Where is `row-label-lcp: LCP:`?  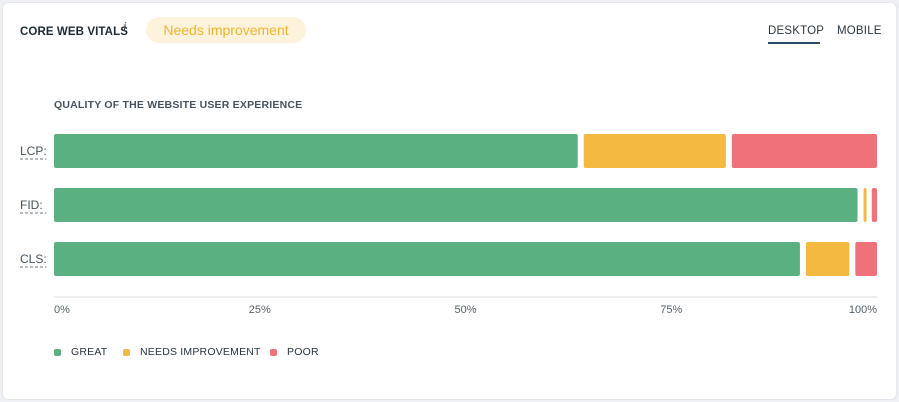
row-label-lcp: LCP: is located at coordinates (33, 151).